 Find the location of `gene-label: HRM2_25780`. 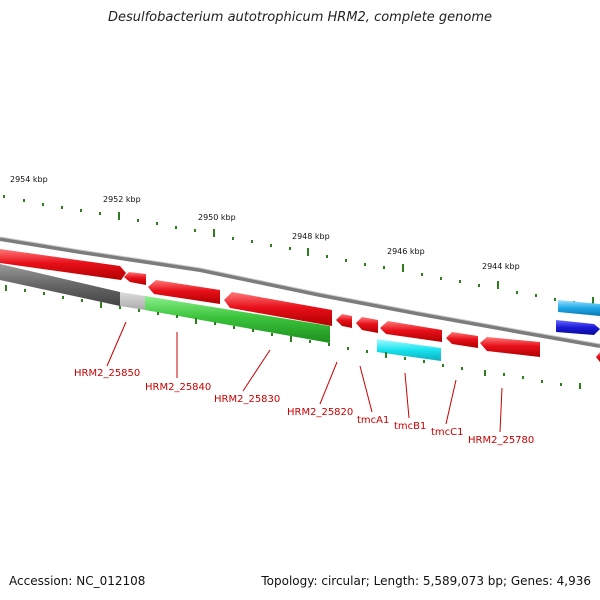

gene-label: HRM2_25780 is located at coordinates (501, 440).